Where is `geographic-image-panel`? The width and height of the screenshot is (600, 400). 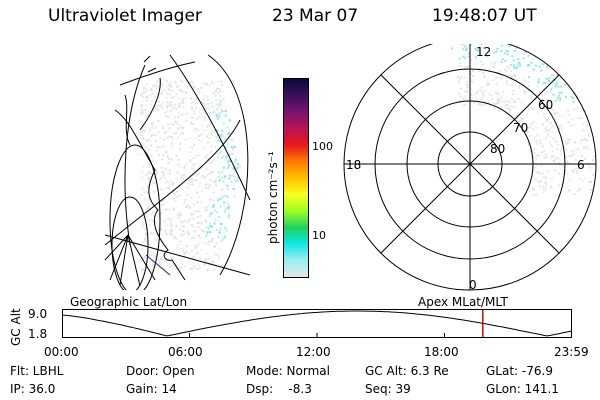 geographic-image-panel is located at coordinates (177, 172).